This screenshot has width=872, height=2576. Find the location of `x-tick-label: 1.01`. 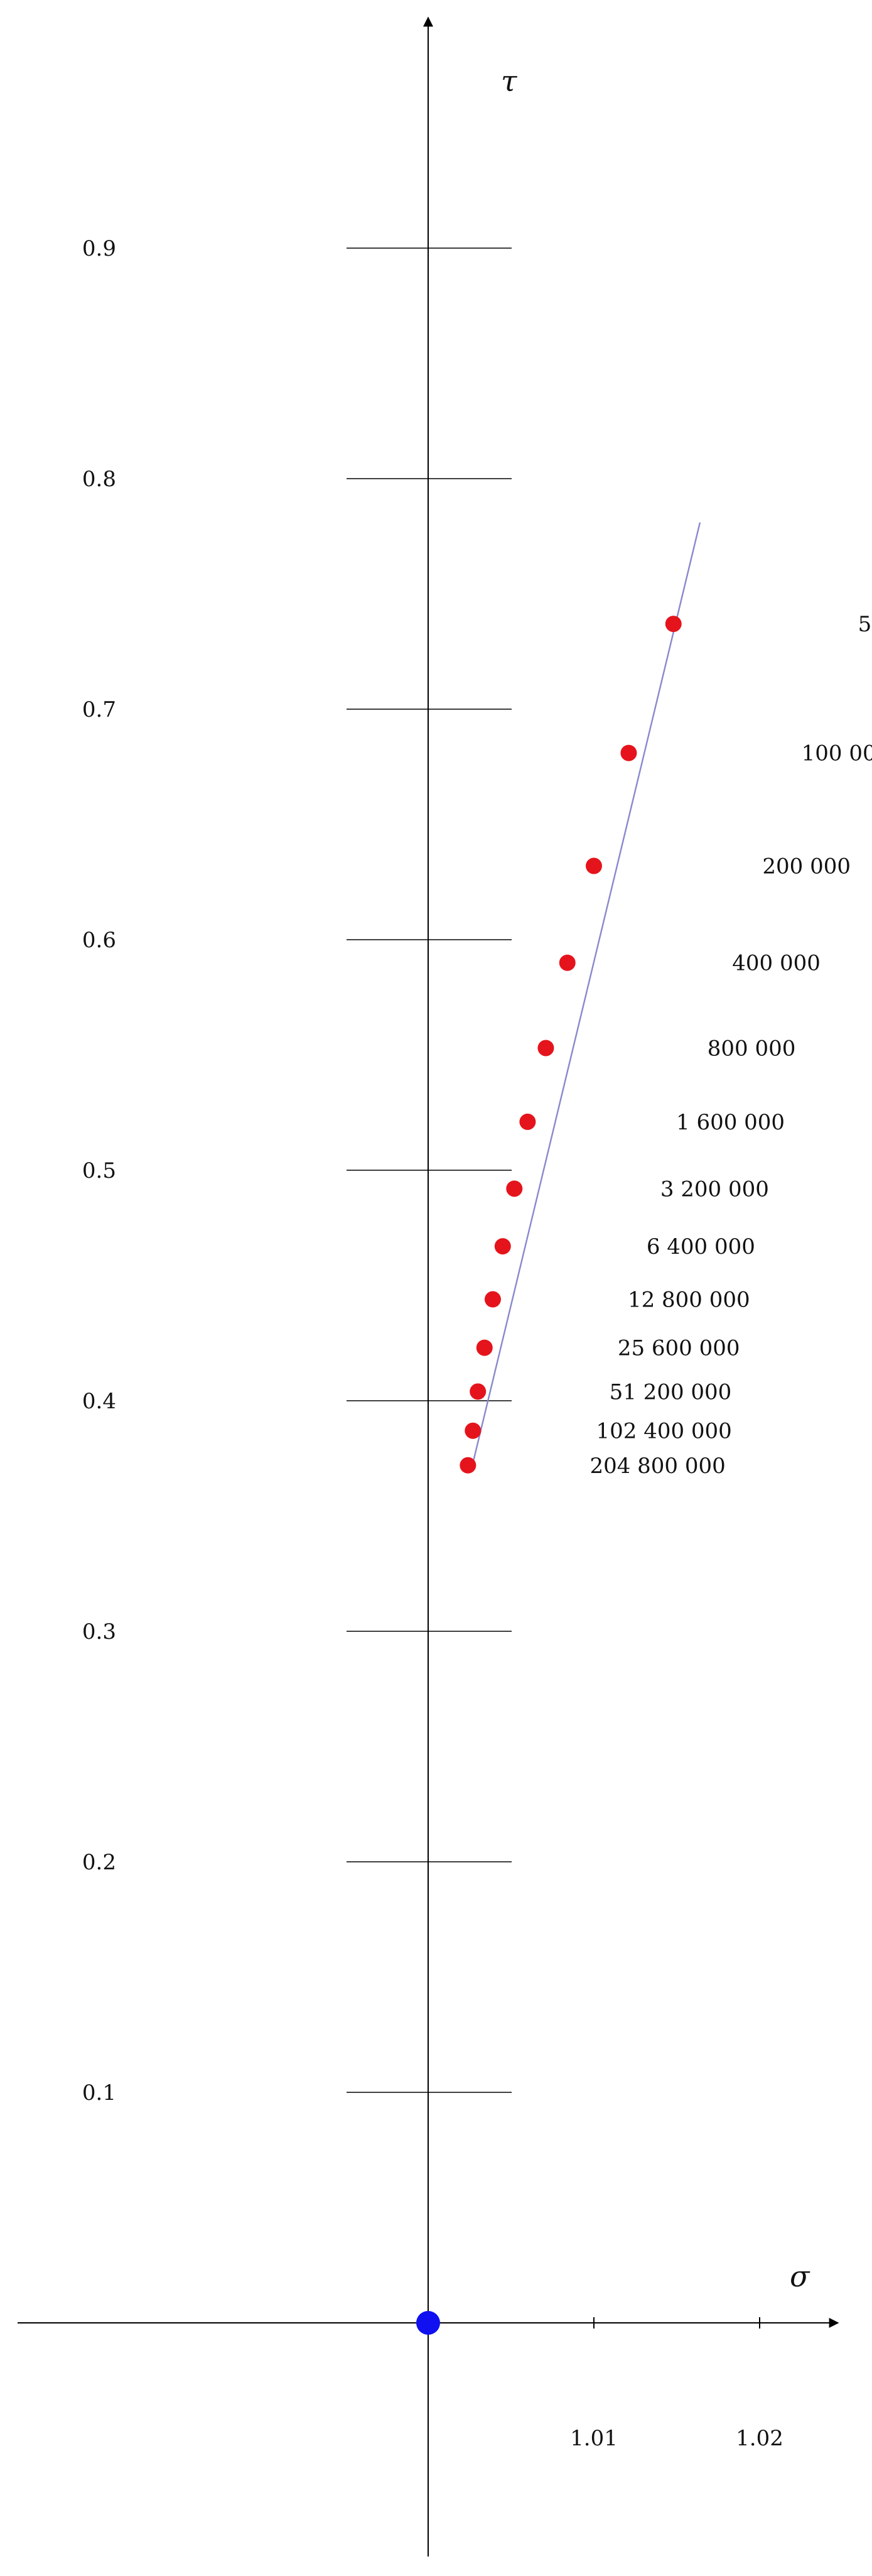

x-tick-label: 1.01 is located at coordinates (594, 2438).